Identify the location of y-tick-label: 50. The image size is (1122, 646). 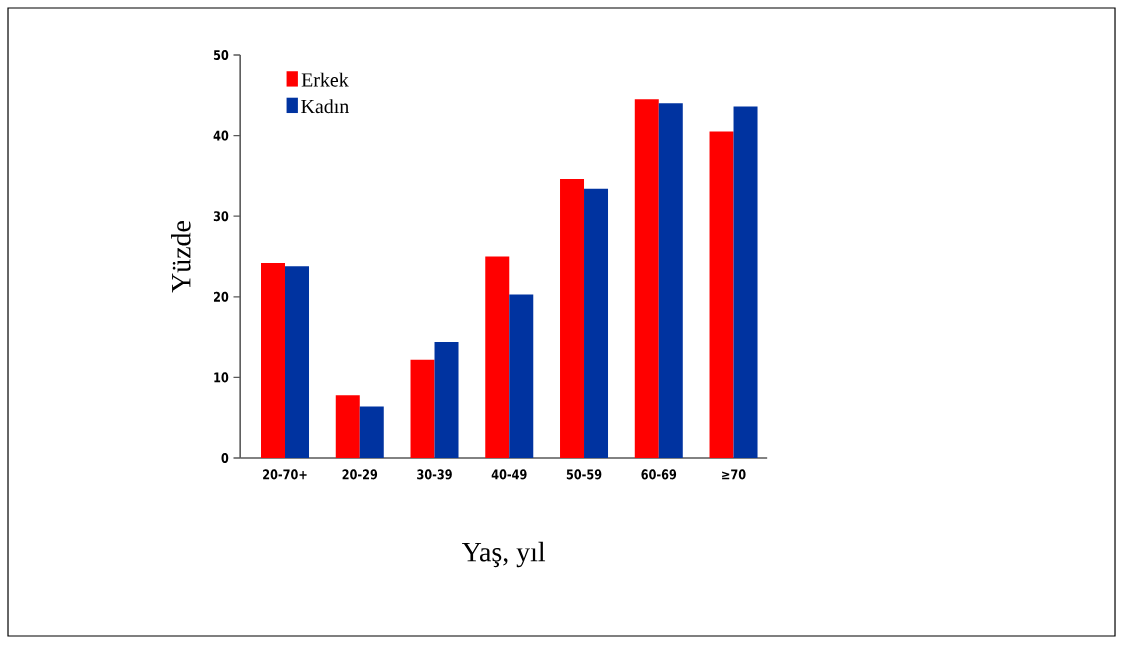
(221, 55).